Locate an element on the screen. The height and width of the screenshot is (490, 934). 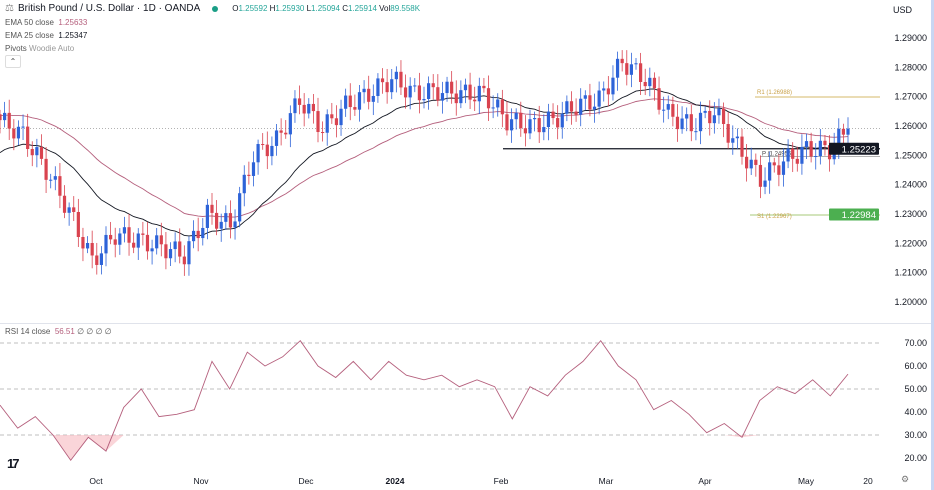
s1-price-tag: 1.22984 is located at coordinates (859, 215).